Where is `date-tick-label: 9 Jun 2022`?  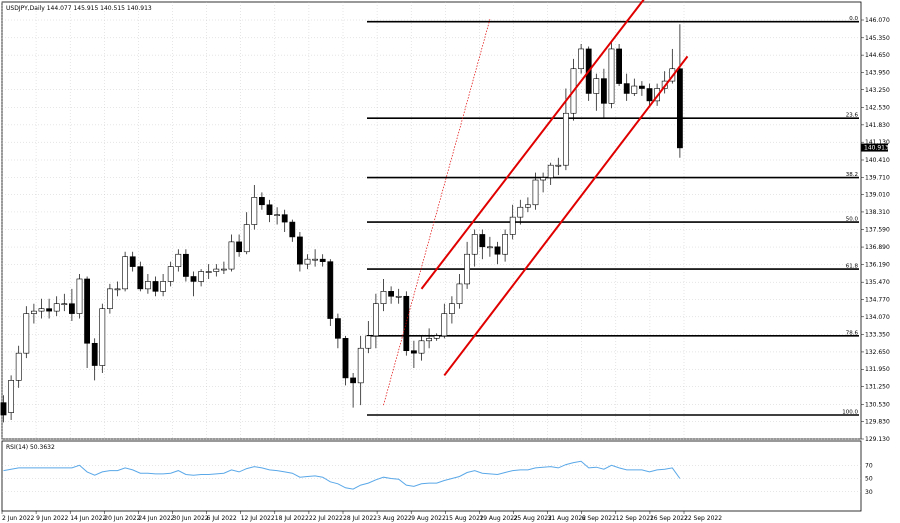
date-tick-label: 9 Jun 2022 is located at coordinates (52, 518).